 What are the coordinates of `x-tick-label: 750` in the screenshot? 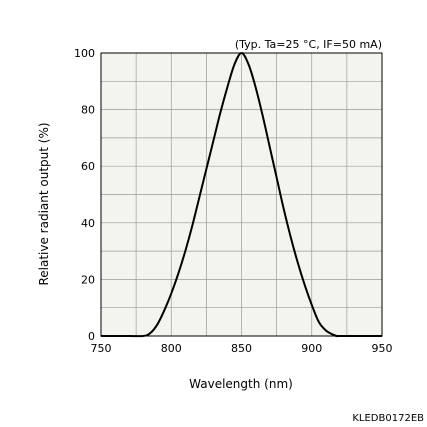 It's located at (101, 348).